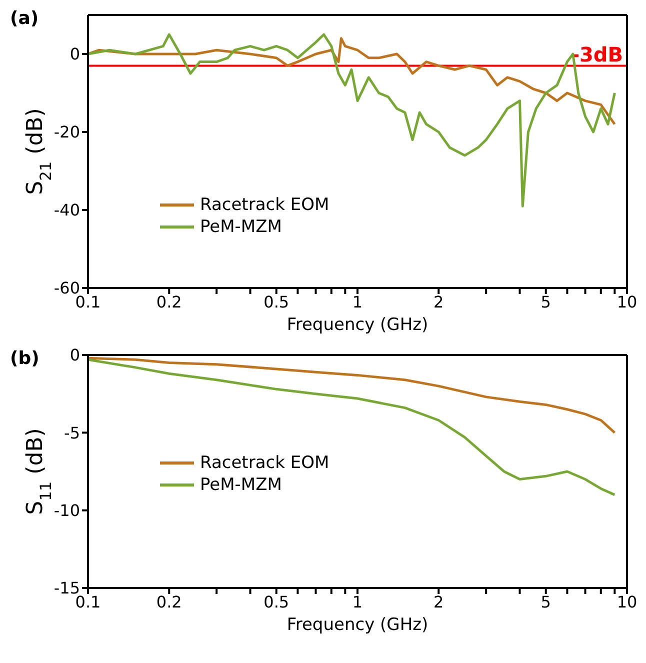 The height and width of the screenshot is (663, 646). What do you see at coordinates (24, 18) in the screenshot?
I see `chart-title: (a)` at bounding box center [24, 18].